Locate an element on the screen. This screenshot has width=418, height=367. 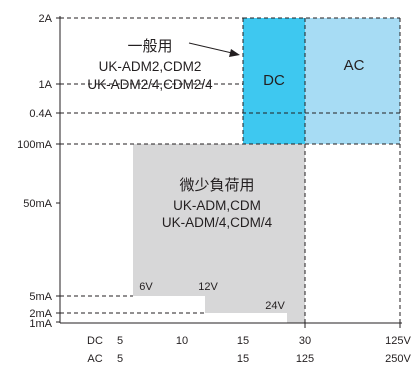
micro-load-line-2: UK-ADM/4,CDM/4 is located at coordinates (217, 222).